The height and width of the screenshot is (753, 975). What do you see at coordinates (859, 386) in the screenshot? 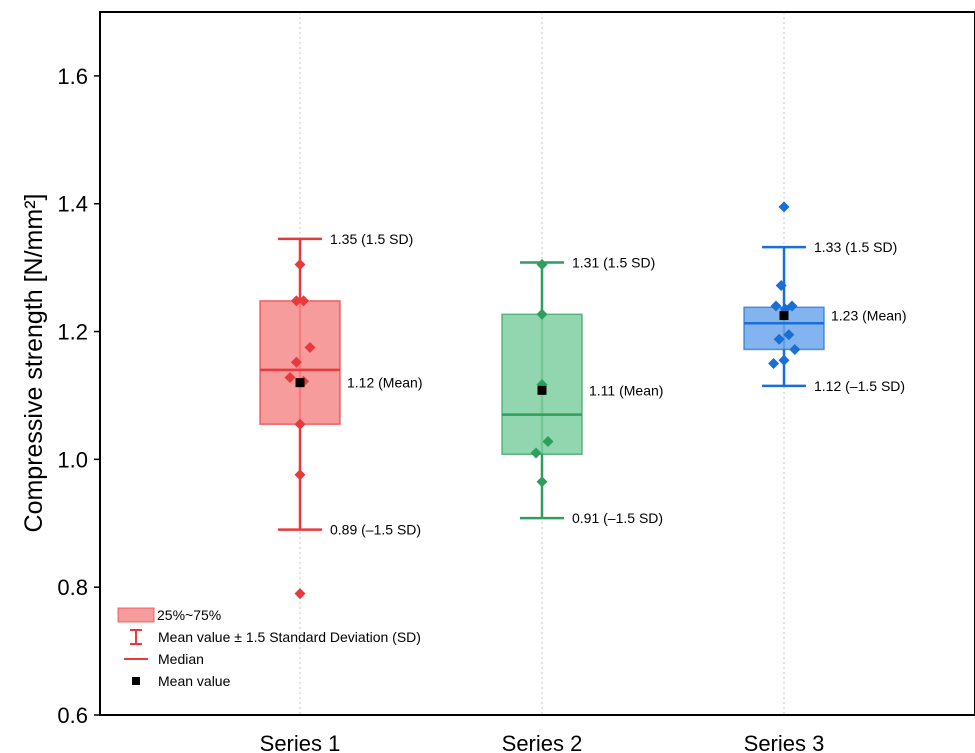
I see `series-3-annotation-low: 1.12 (–1.5 SD)` at bounding box center [859, 386].